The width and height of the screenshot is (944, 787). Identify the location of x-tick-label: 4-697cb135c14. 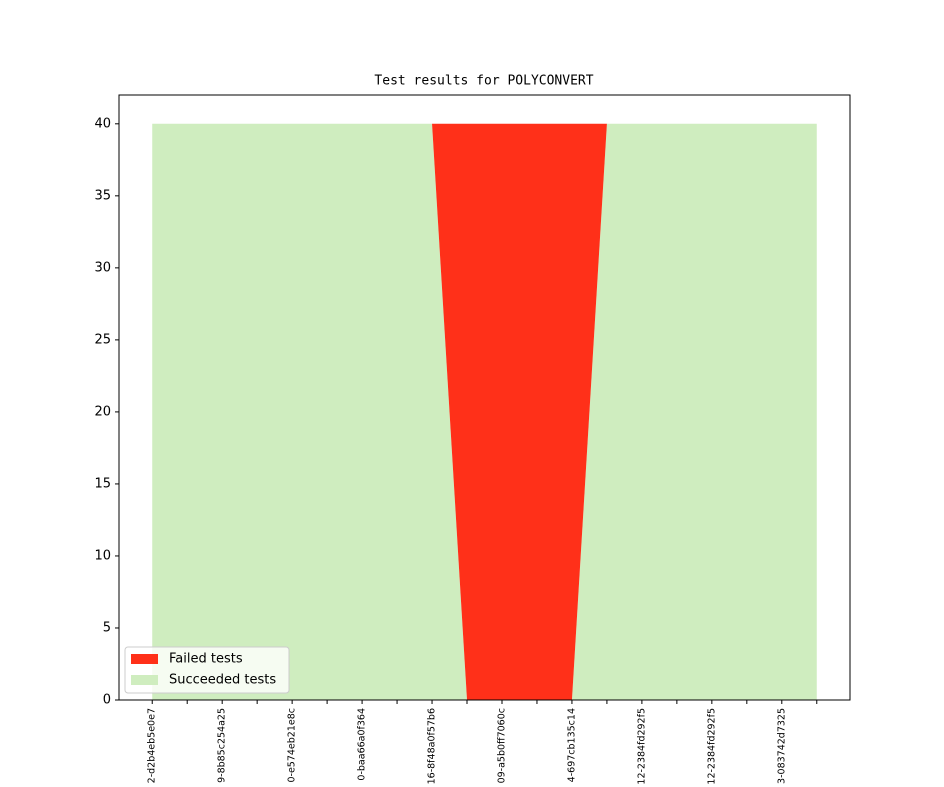
(571, 745).